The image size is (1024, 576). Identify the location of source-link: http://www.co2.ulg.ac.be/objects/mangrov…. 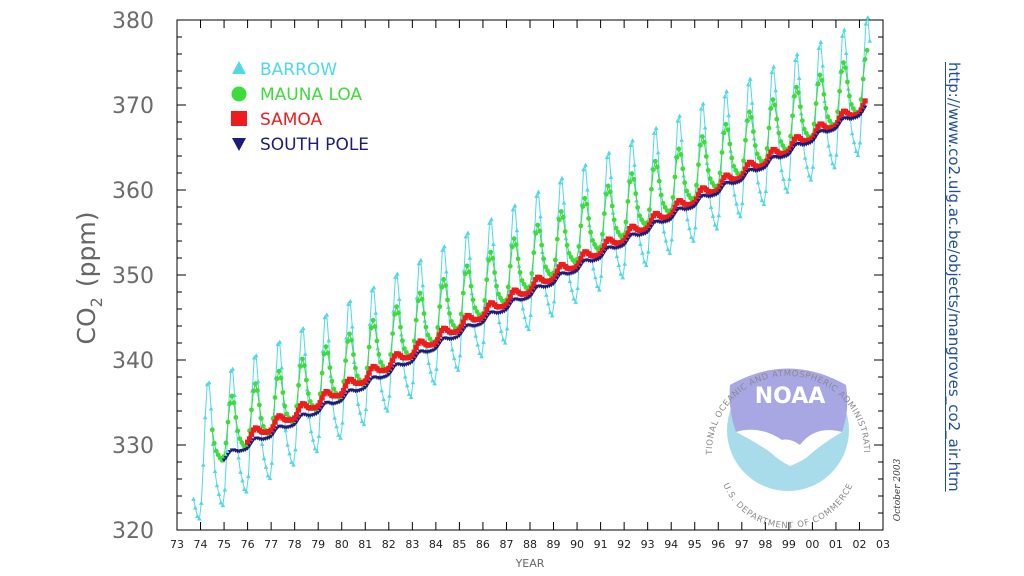
(960, 297).